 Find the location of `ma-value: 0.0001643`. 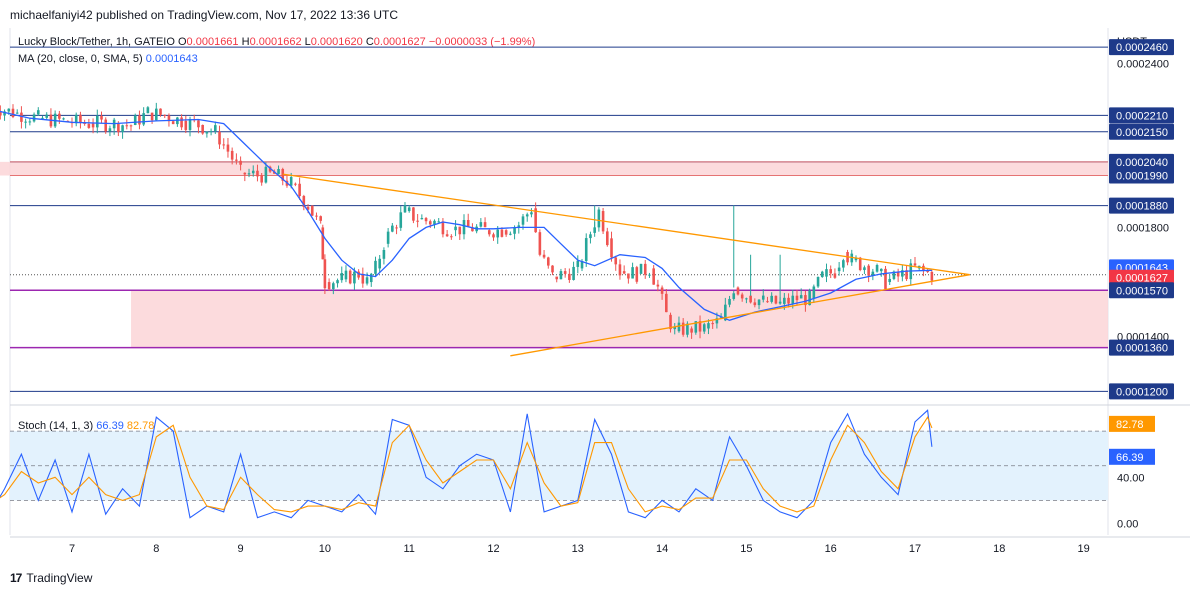

ma-value: 0.0001643 is located at coordinates (171, 59).